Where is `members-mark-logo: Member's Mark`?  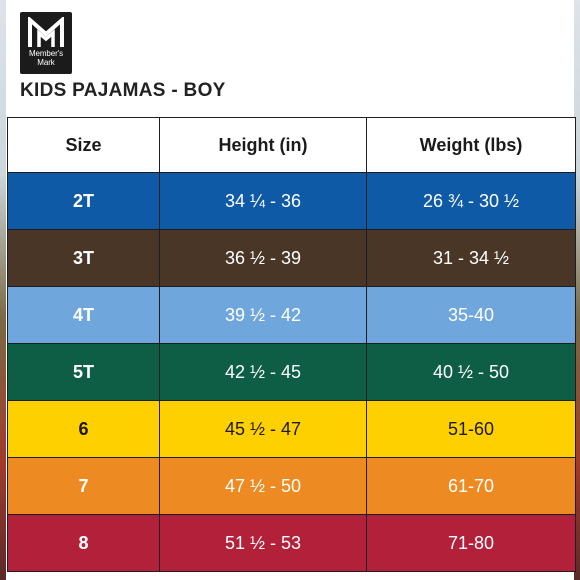
members-mark-logo: Member's Mark is located at coordinates (46, 43).